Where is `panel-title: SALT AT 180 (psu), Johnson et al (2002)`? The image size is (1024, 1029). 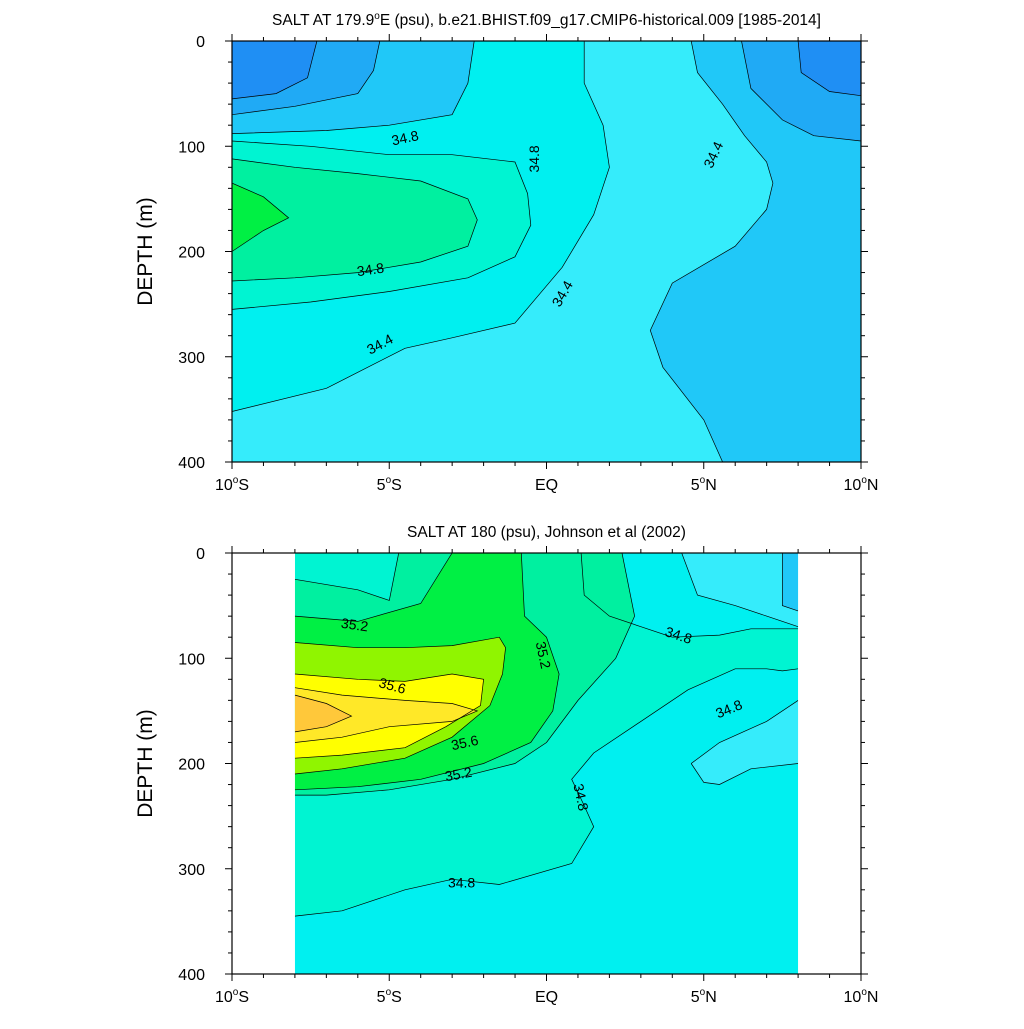 panel-title: SALT AT 180 (psu), Johnson et al (2002) is located at coordinates (546, 532).